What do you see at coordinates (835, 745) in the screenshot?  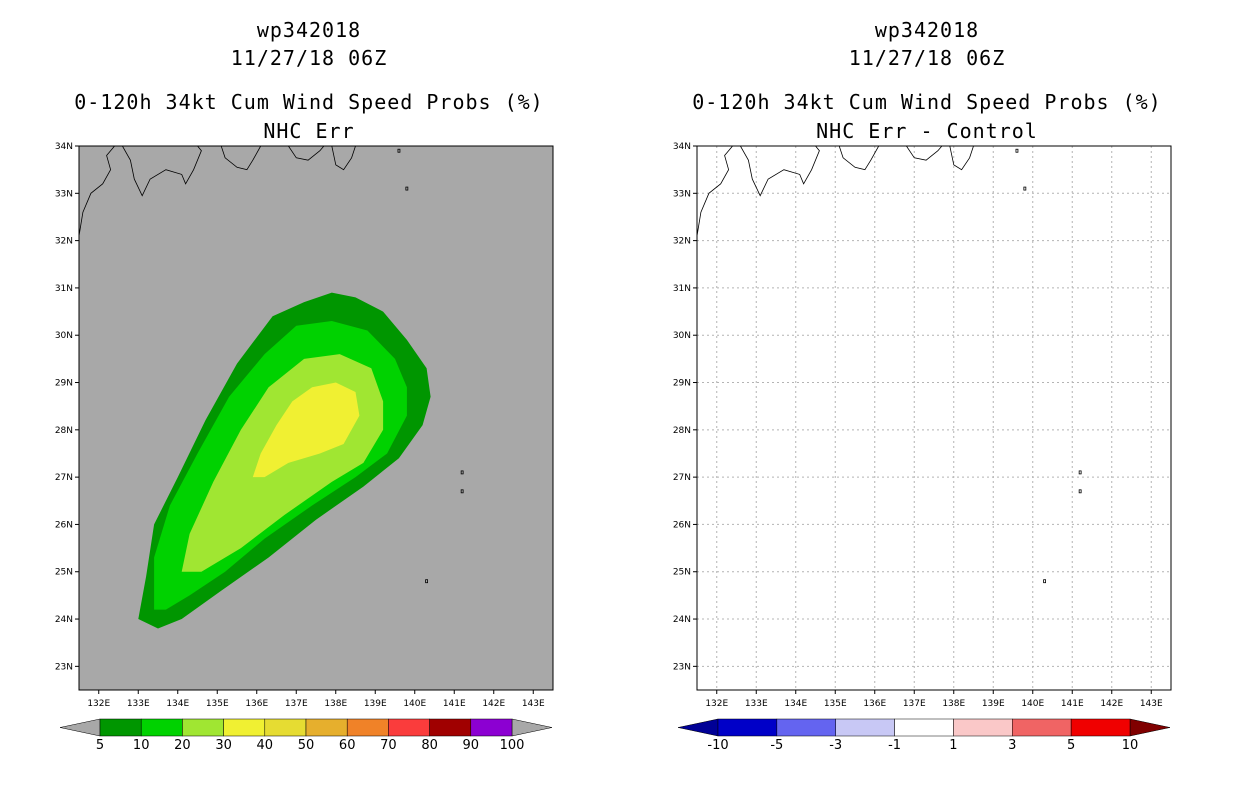 I see `colorbar-label: -3` at bounding box center [835, 745].